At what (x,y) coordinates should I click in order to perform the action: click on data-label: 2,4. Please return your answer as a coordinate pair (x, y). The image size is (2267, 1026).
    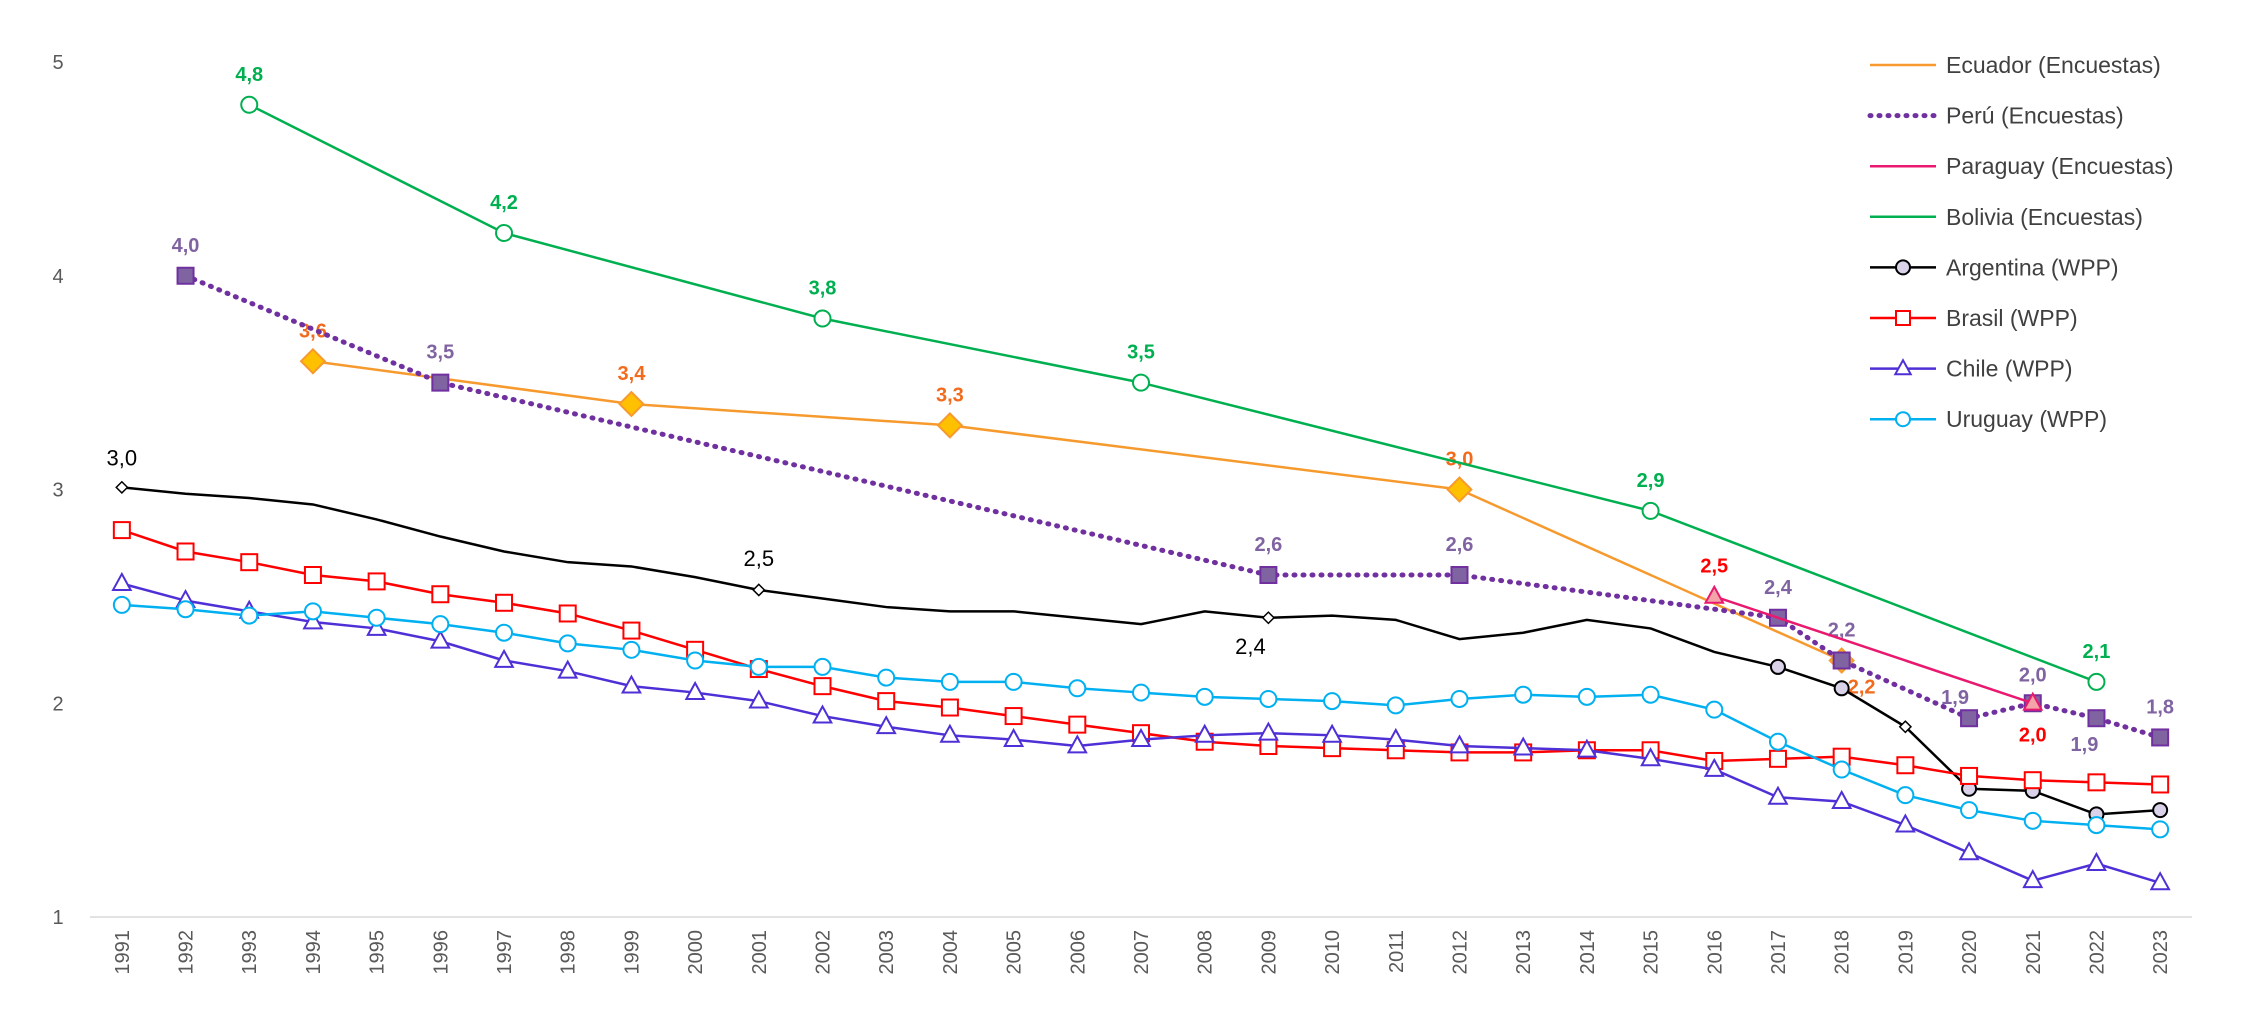
    Looking at the image, I should click on (1778, 588).